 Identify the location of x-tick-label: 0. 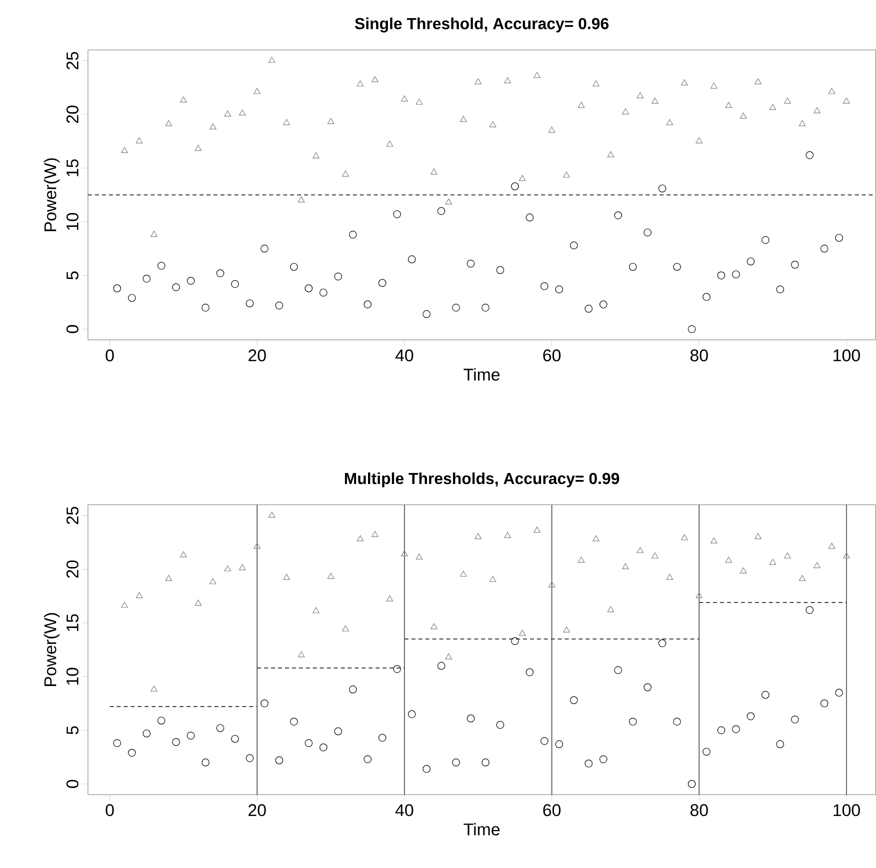
(110, 810).